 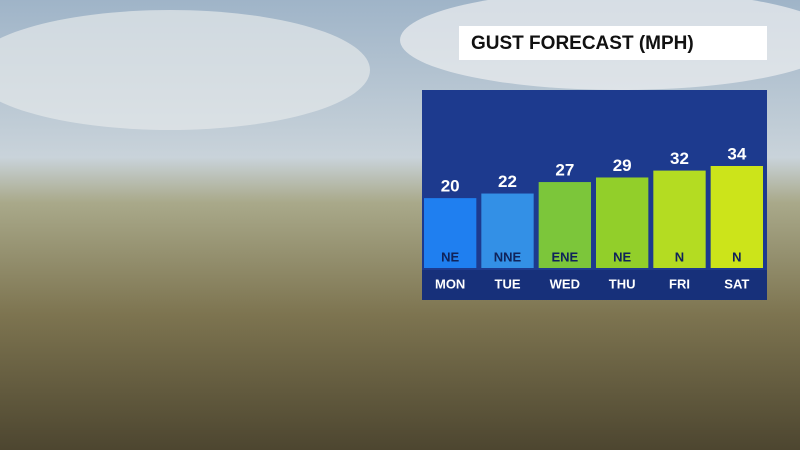 What do you see at coordinates (679, 283) in the screenshot?
I see `x-tick-label: FRI` at bounding box center [679, 283].